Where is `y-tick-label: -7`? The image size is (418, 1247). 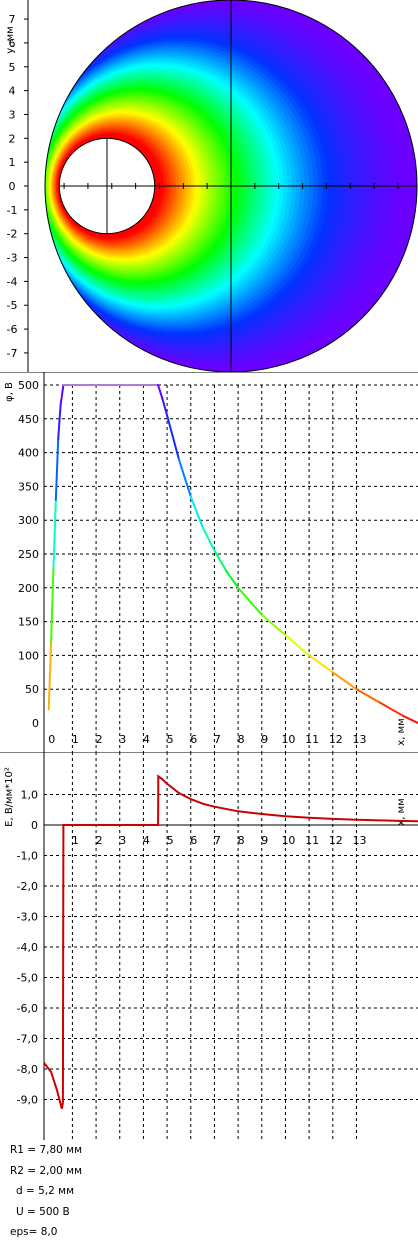 y-tick-label: -7 is located at coordinates (12, 353).